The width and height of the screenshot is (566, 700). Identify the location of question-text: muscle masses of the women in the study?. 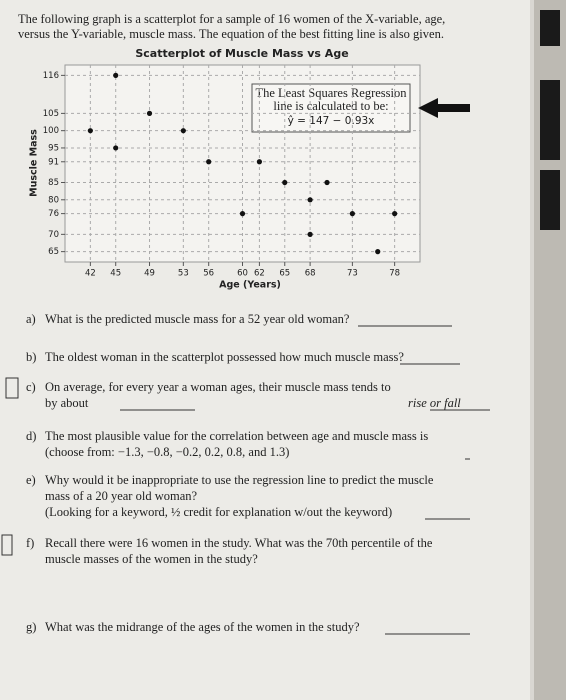
(151, 559).